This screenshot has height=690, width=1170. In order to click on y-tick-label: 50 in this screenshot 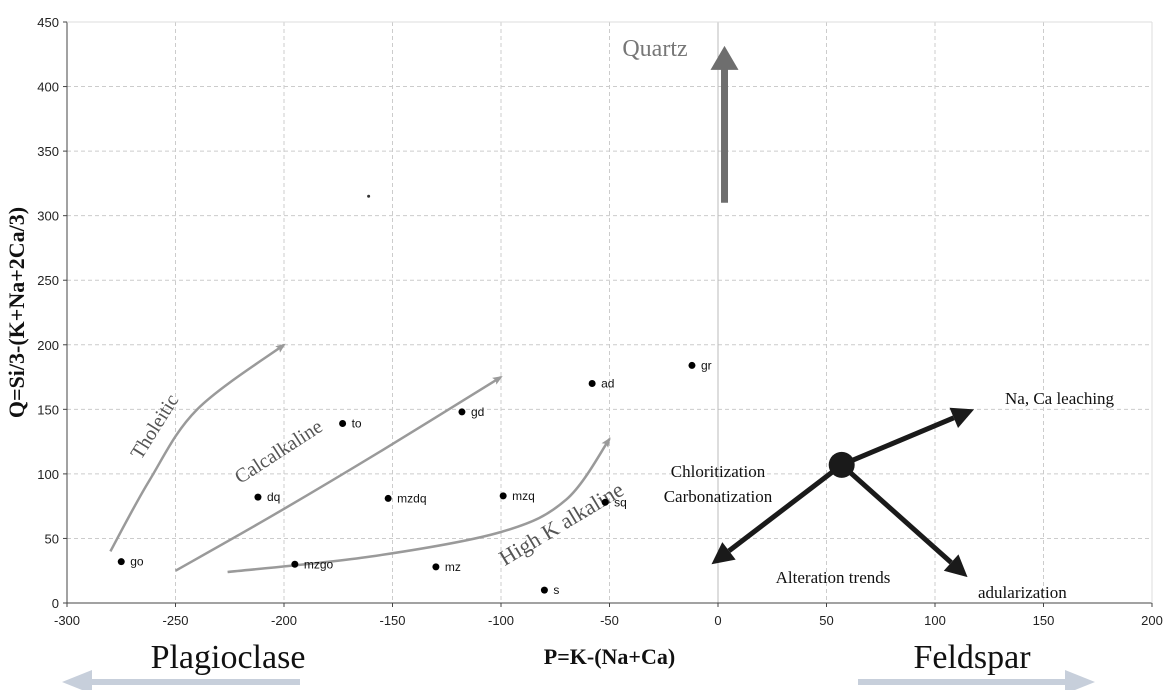, I will do `click(52, 538)`.